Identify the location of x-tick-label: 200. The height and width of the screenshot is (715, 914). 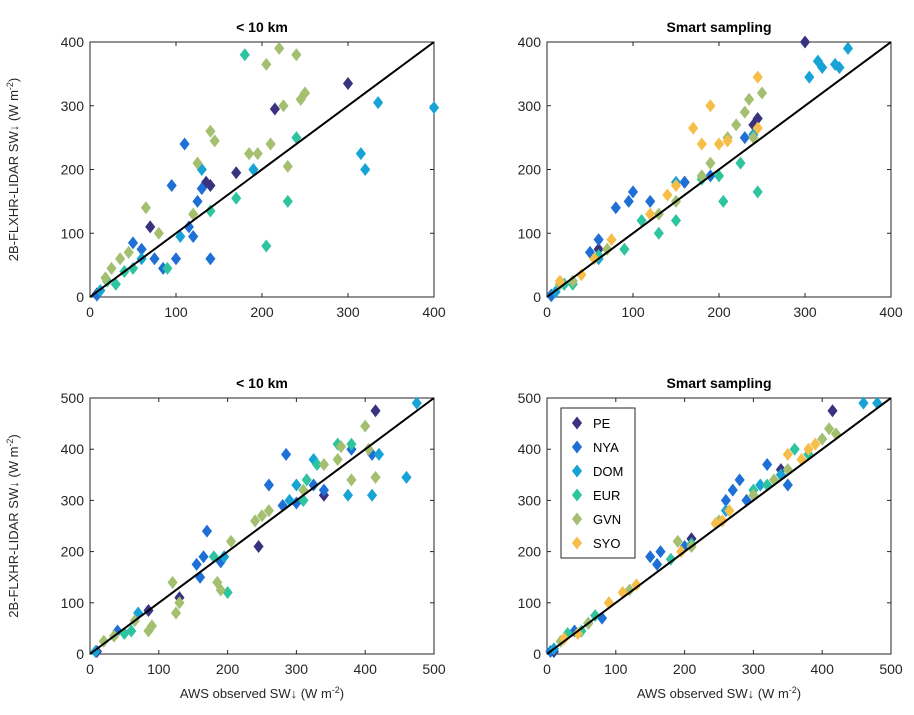
(719, 312).